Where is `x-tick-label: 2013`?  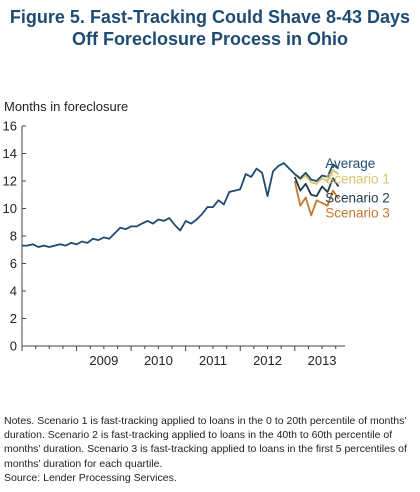 x-tick-label: 2013 is located at coordinates (322, 360).